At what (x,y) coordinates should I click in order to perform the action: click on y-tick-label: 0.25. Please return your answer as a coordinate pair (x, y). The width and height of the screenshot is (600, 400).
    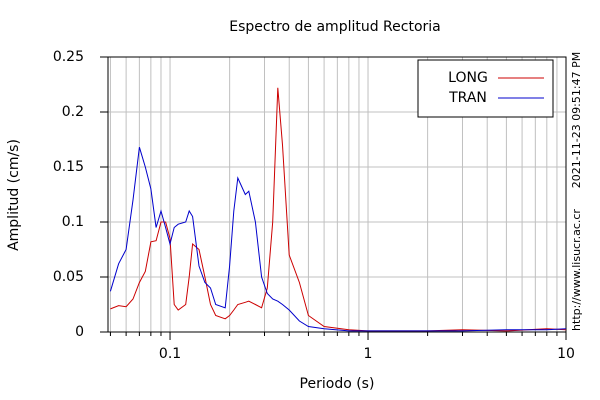
    Looking at the image, I should click on (68, 57).